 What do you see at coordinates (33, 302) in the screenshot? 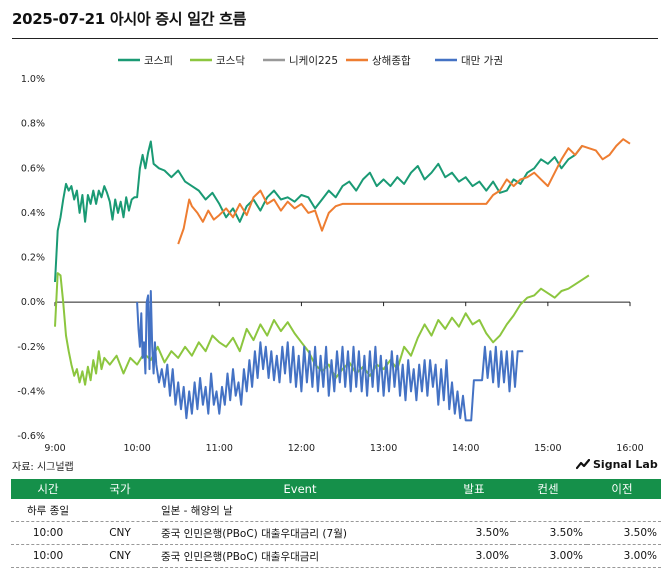
I see `y-tick-label: 0.0%` at bounding box center [33, 302].